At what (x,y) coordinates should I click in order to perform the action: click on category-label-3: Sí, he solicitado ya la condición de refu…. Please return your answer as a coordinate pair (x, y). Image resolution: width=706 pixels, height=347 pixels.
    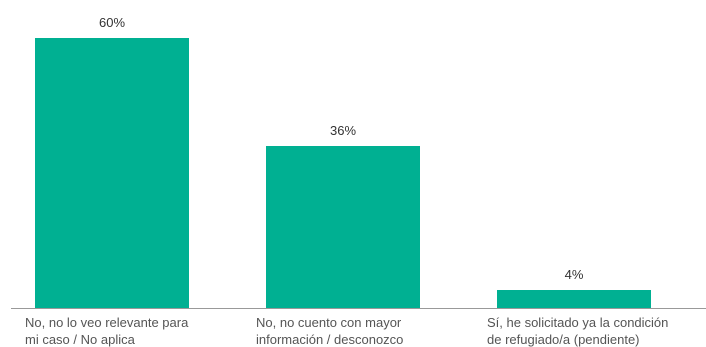
    Looking at the image, I should click on (577, 331).